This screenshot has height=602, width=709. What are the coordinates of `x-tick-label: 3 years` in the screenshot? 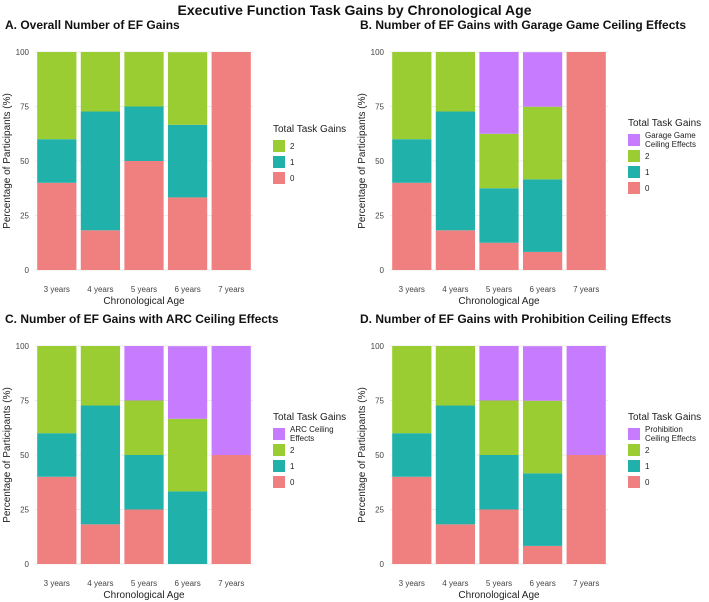 It's located at (412, 289).